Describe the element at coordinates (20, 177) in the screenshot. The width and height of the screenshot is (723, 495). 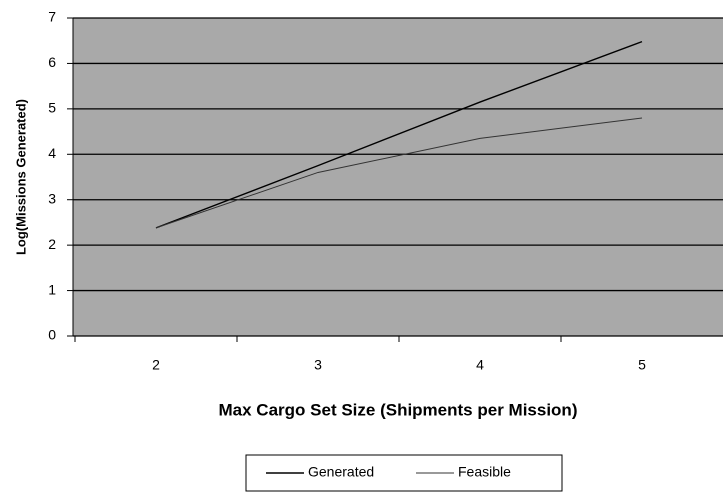
I see `y-axis-label: Log(Missions Generated)` at that location.